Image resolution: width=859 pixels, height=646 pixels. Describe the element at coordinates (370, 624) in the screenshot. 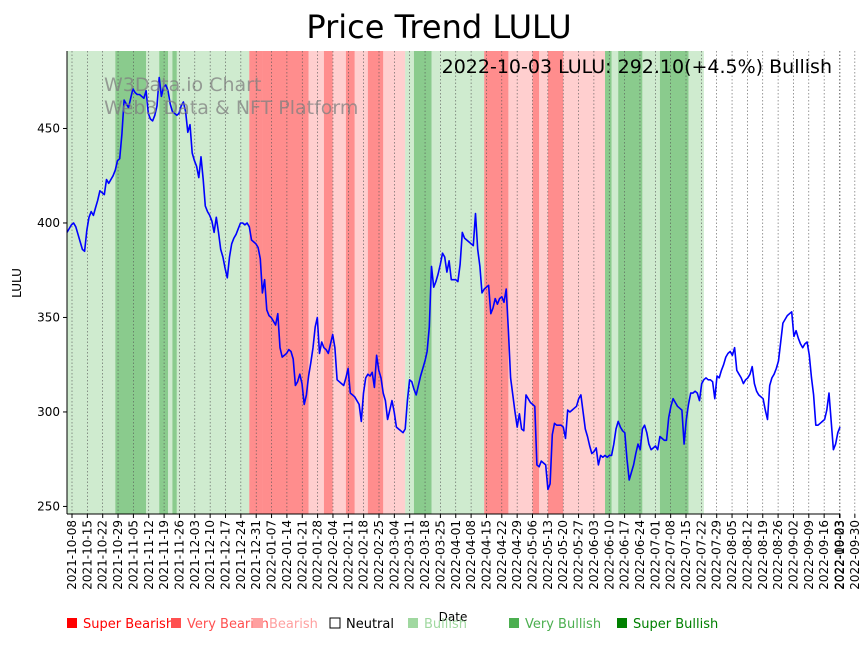

I see `legend-label-neutral: Neutral` at that location.